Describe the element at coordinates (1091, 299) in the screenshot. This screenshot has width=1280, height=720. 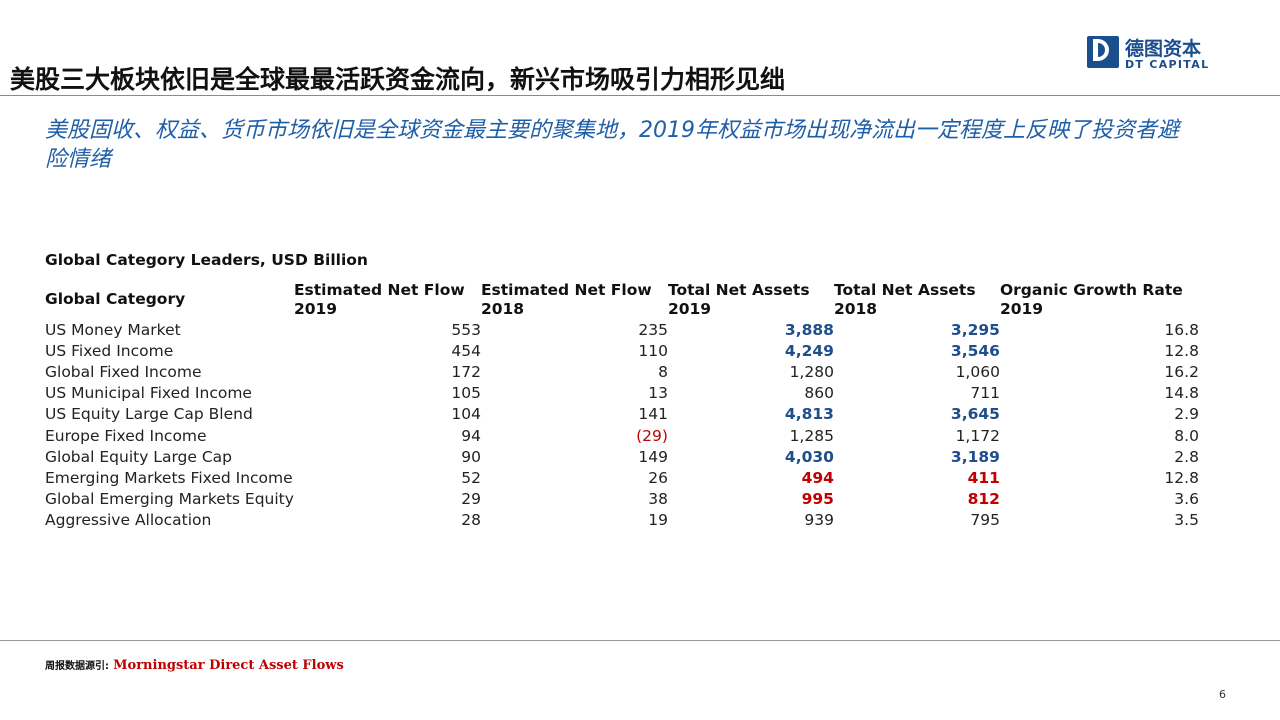
I see `column-header-growth-2019: Organic Growth Rate 2019` at that location.